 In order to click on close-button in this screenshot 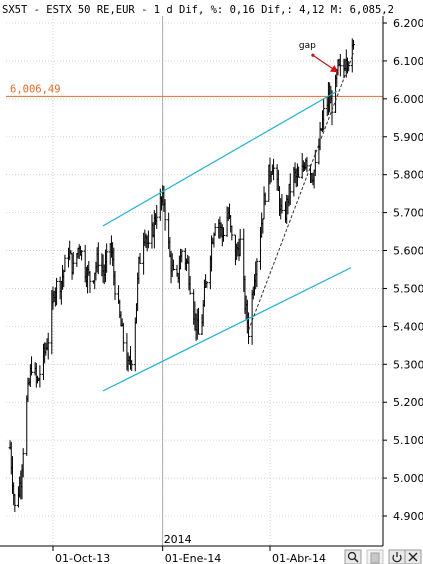, I will do `click(413, 556)`.